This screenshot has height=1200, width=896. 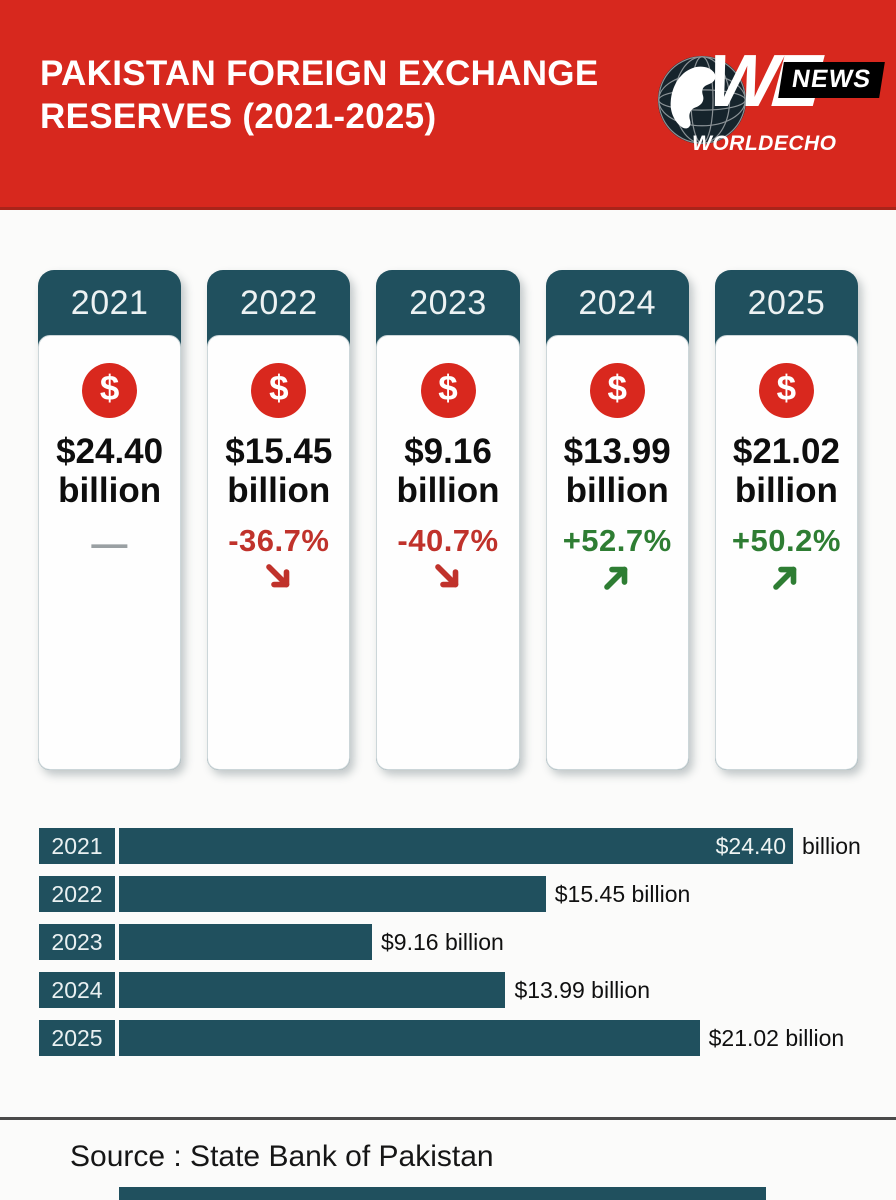 I want to click on card-body: $ $9.16 billion -40.7%, so click(x=448, y=552).